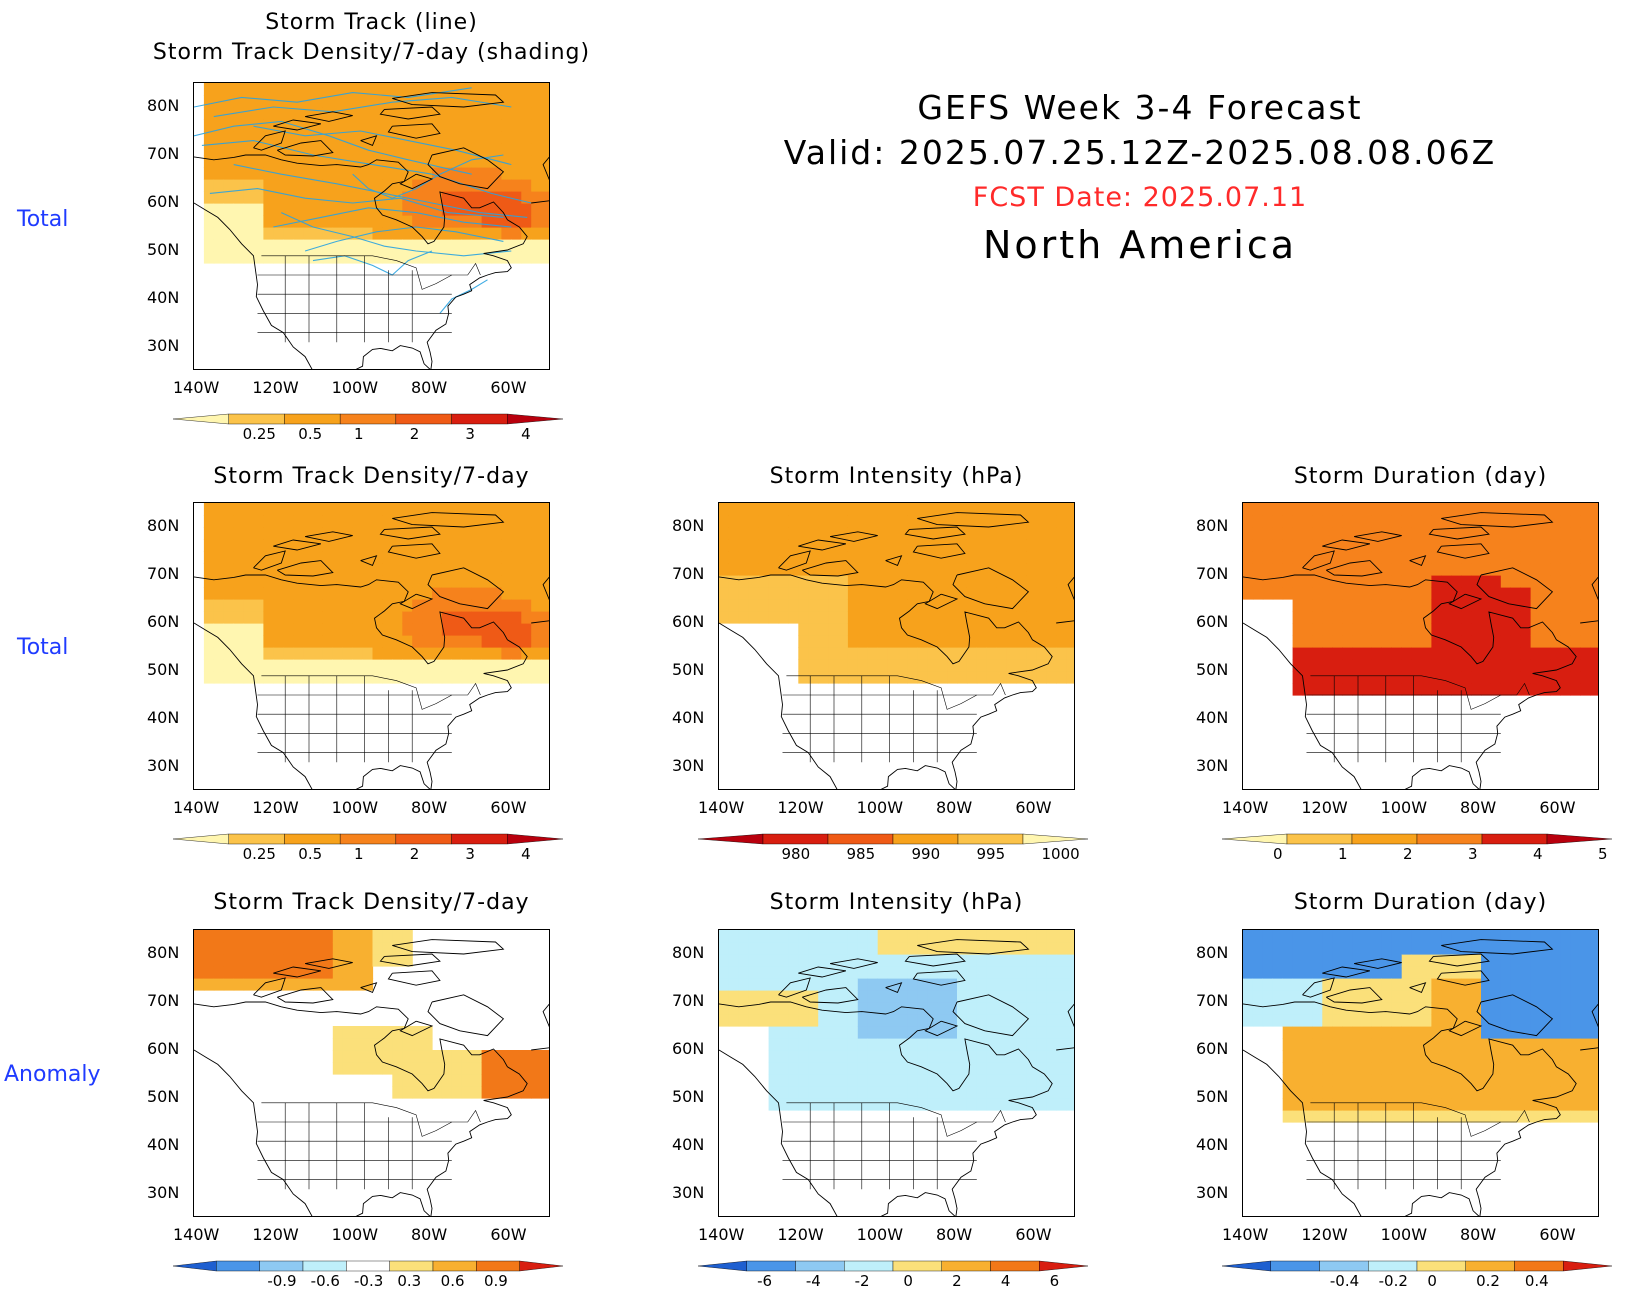 The image size is (1650, 1290). What do you see at coordinates (880, 1234) in the screenshot?
I see `lon-tick-label: 100W` at bounding box center [880, 1234].